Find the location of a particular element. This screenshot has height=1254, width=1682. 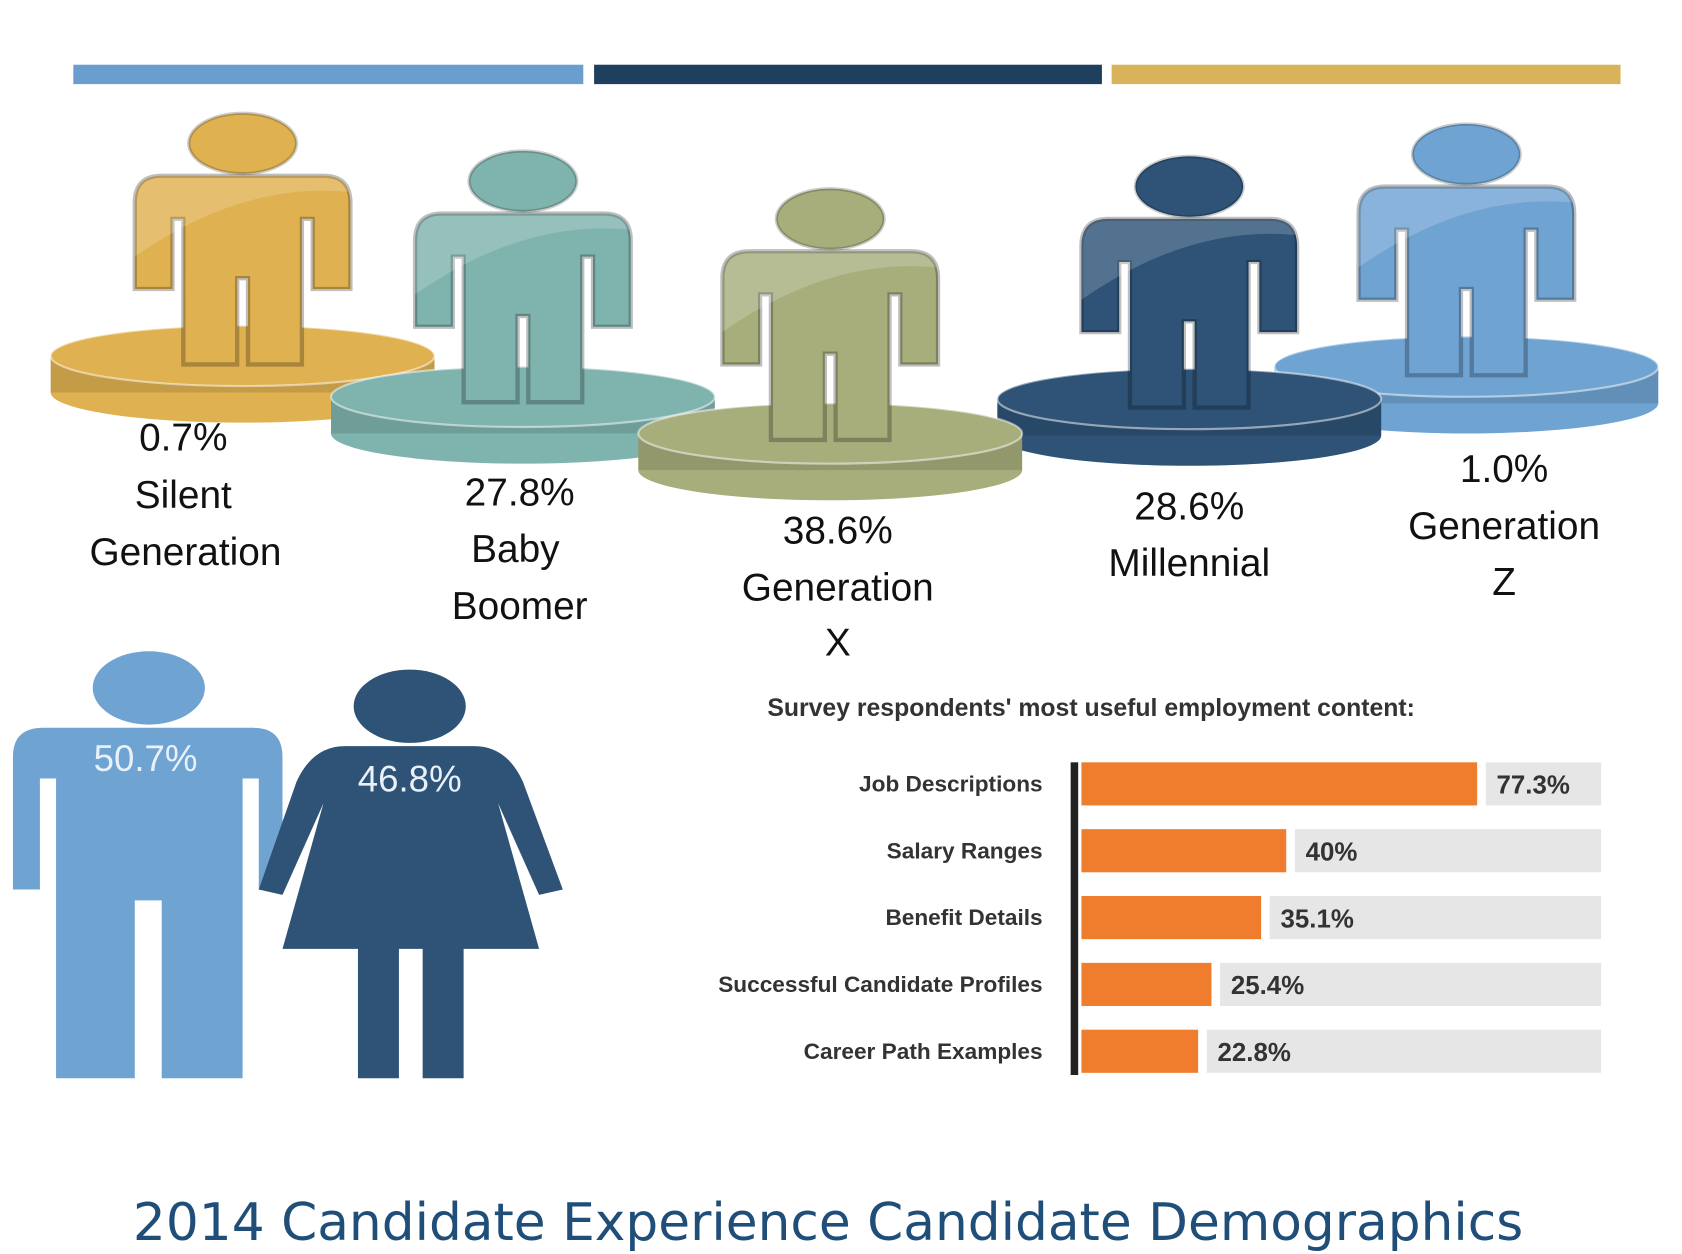

generation-figure-boomer is located at coordinates (522, 306).